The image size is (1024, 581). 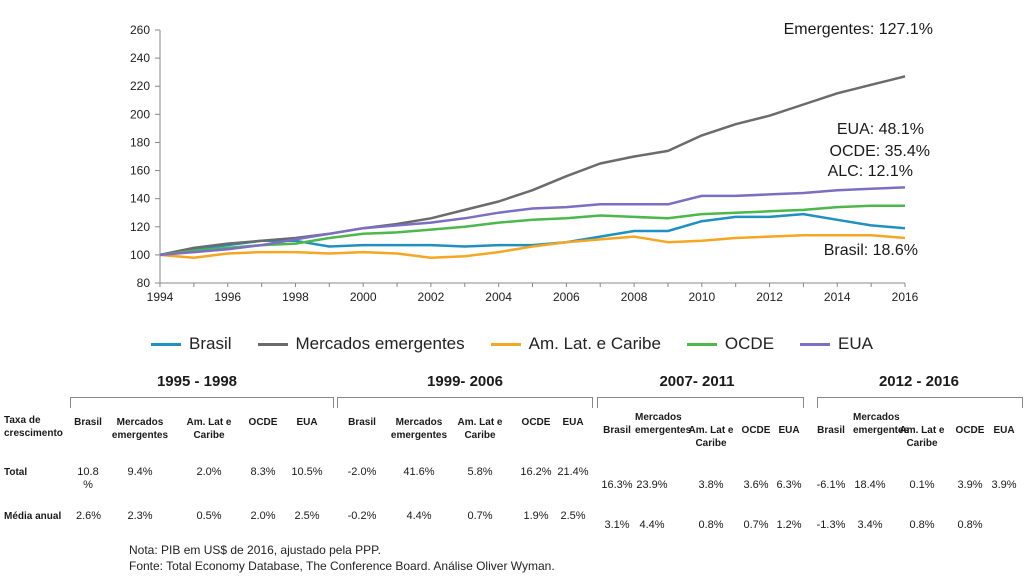 I want to click on period-title: 2012 - 2016, so click(x=919, y=381).